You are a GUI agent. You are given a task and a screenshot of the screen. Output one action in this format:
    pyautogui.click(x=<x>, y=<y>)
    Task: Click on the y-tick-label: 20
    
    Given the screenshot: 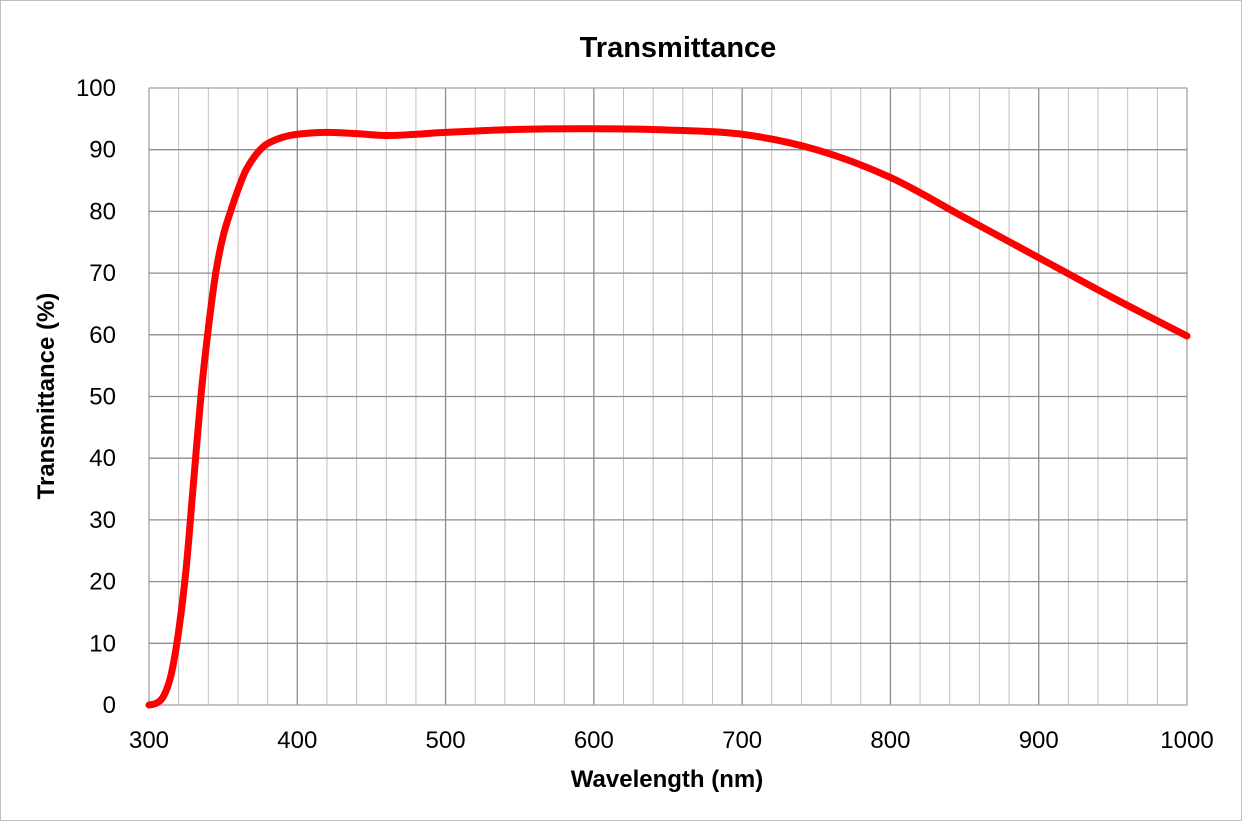 What is the action you would take?
    pyautogui.click(x=102, y=582)
    